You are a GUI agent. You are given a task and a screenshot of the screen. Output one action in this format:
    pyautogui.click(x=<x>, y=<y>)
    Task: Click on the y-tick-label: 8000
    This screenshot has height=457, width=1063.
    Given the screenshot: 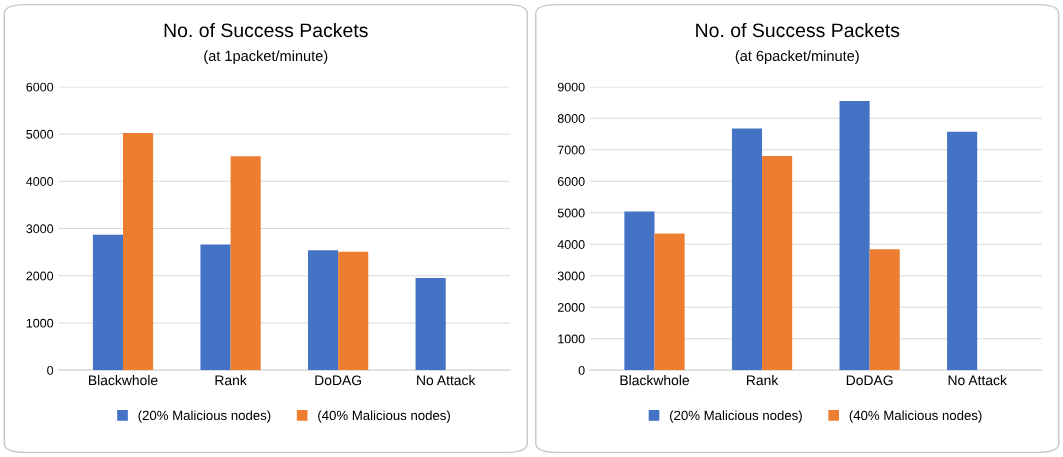 What is the action you would take?
    pyautogui.click(x=571, y=118)
    